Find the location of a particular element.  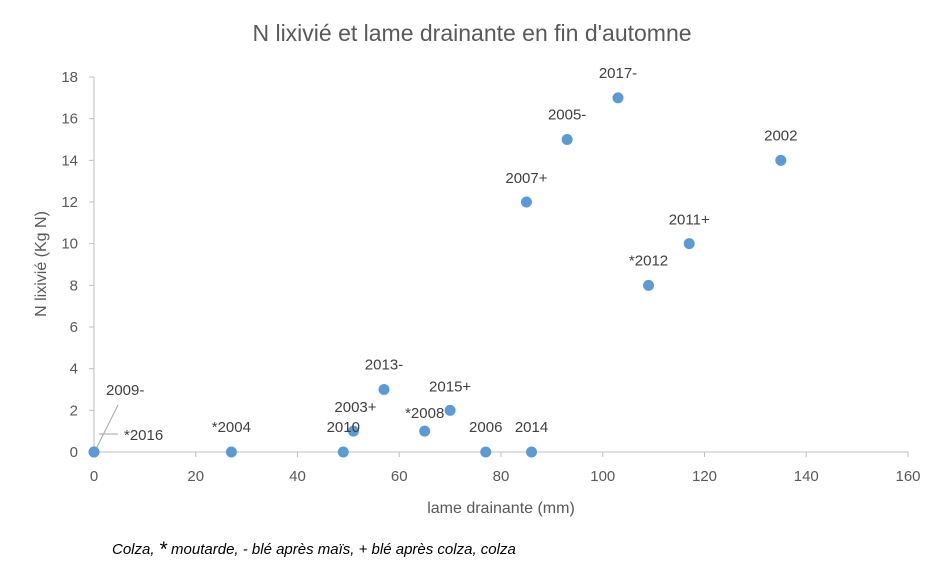

point-label: 2007+ is located at coordinates (526, 178).